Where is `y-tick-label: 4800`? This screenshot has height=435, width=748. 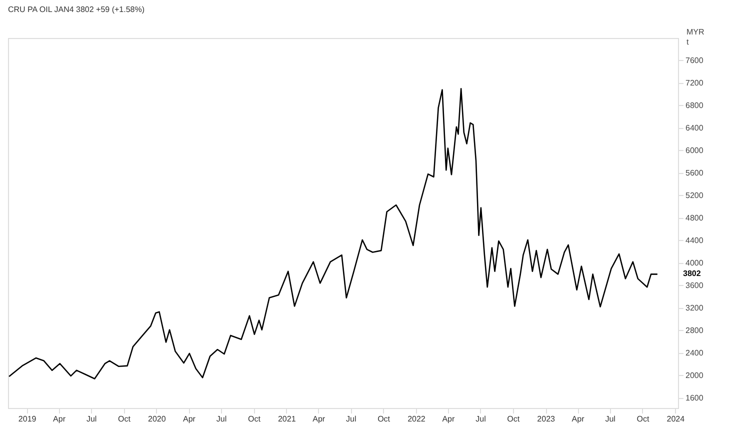
y-tick-label: 4800 is located at coordinates (695, 217).